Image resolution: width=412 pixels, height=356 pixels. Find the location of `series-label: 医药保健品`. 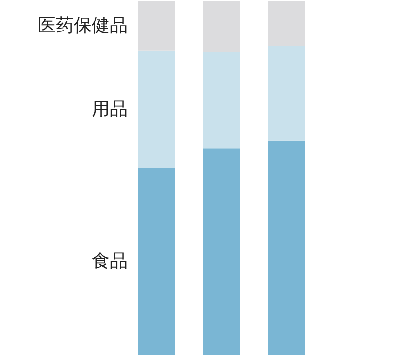

series-label: 医药保健品 is located at coordinates (83, 25).